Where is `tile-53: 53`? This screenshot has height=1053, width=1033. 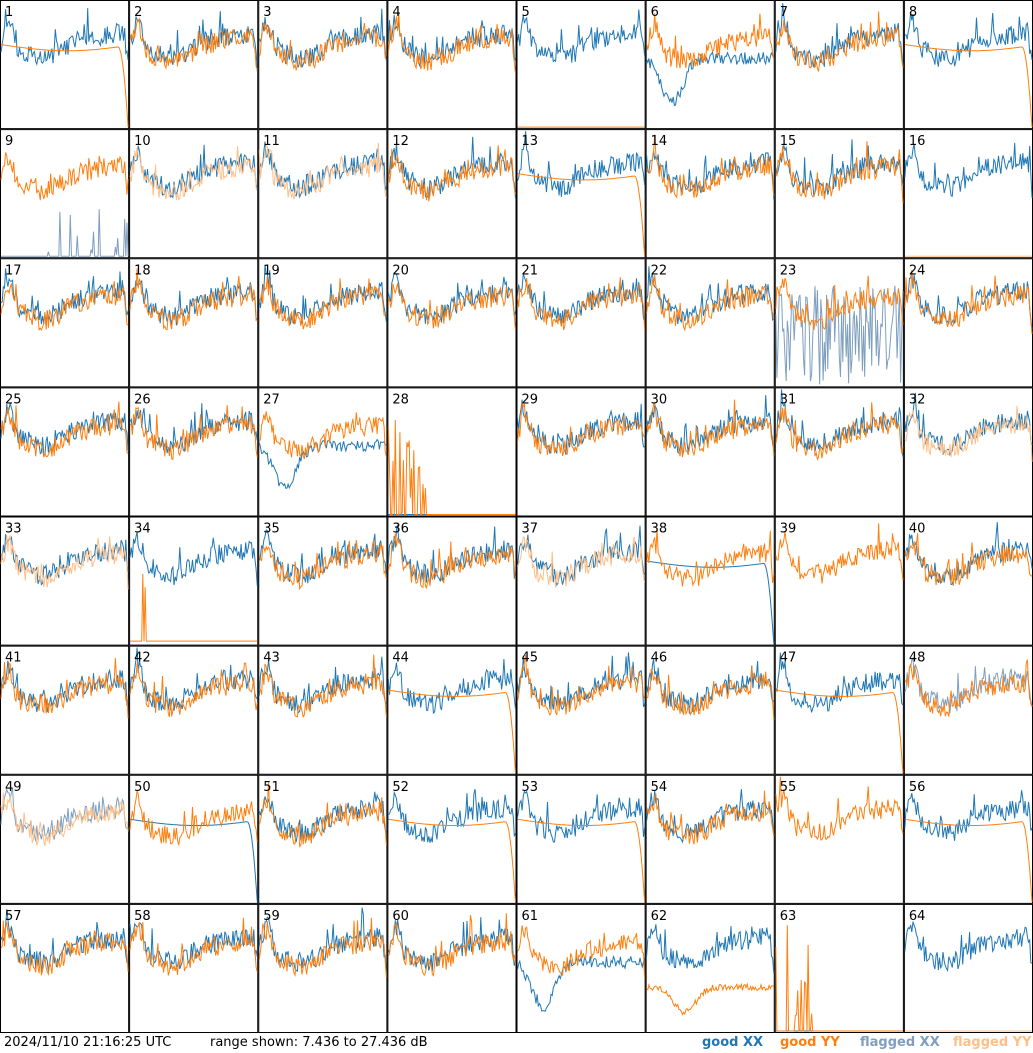
tile-53: 53 is located at coordinates (581, 839).